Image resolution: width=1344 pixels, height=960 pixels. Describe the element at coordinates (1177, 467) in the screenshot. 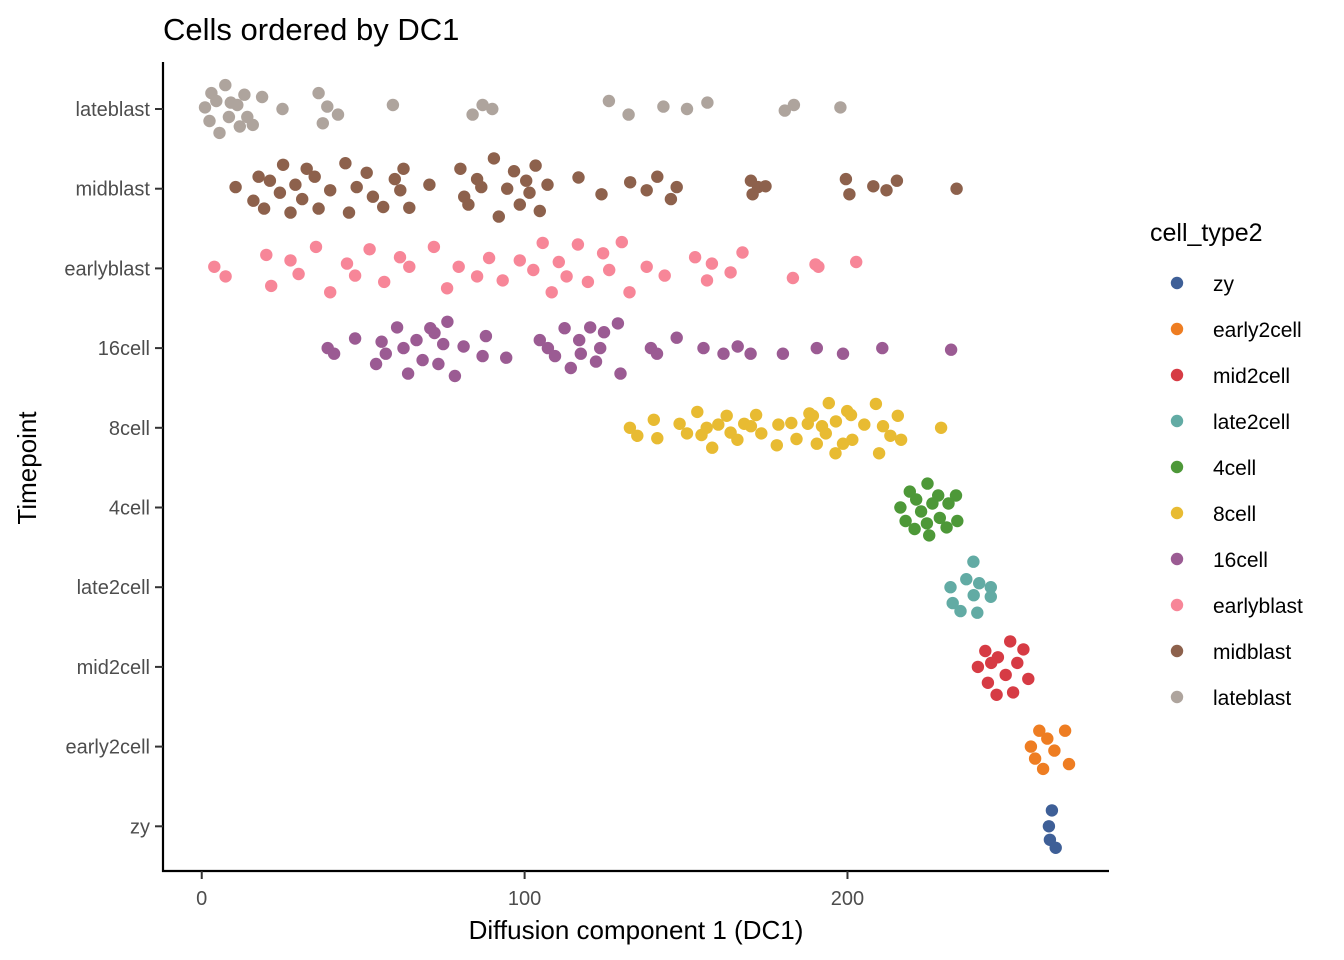

I see `legend-key-4cell` at that location.